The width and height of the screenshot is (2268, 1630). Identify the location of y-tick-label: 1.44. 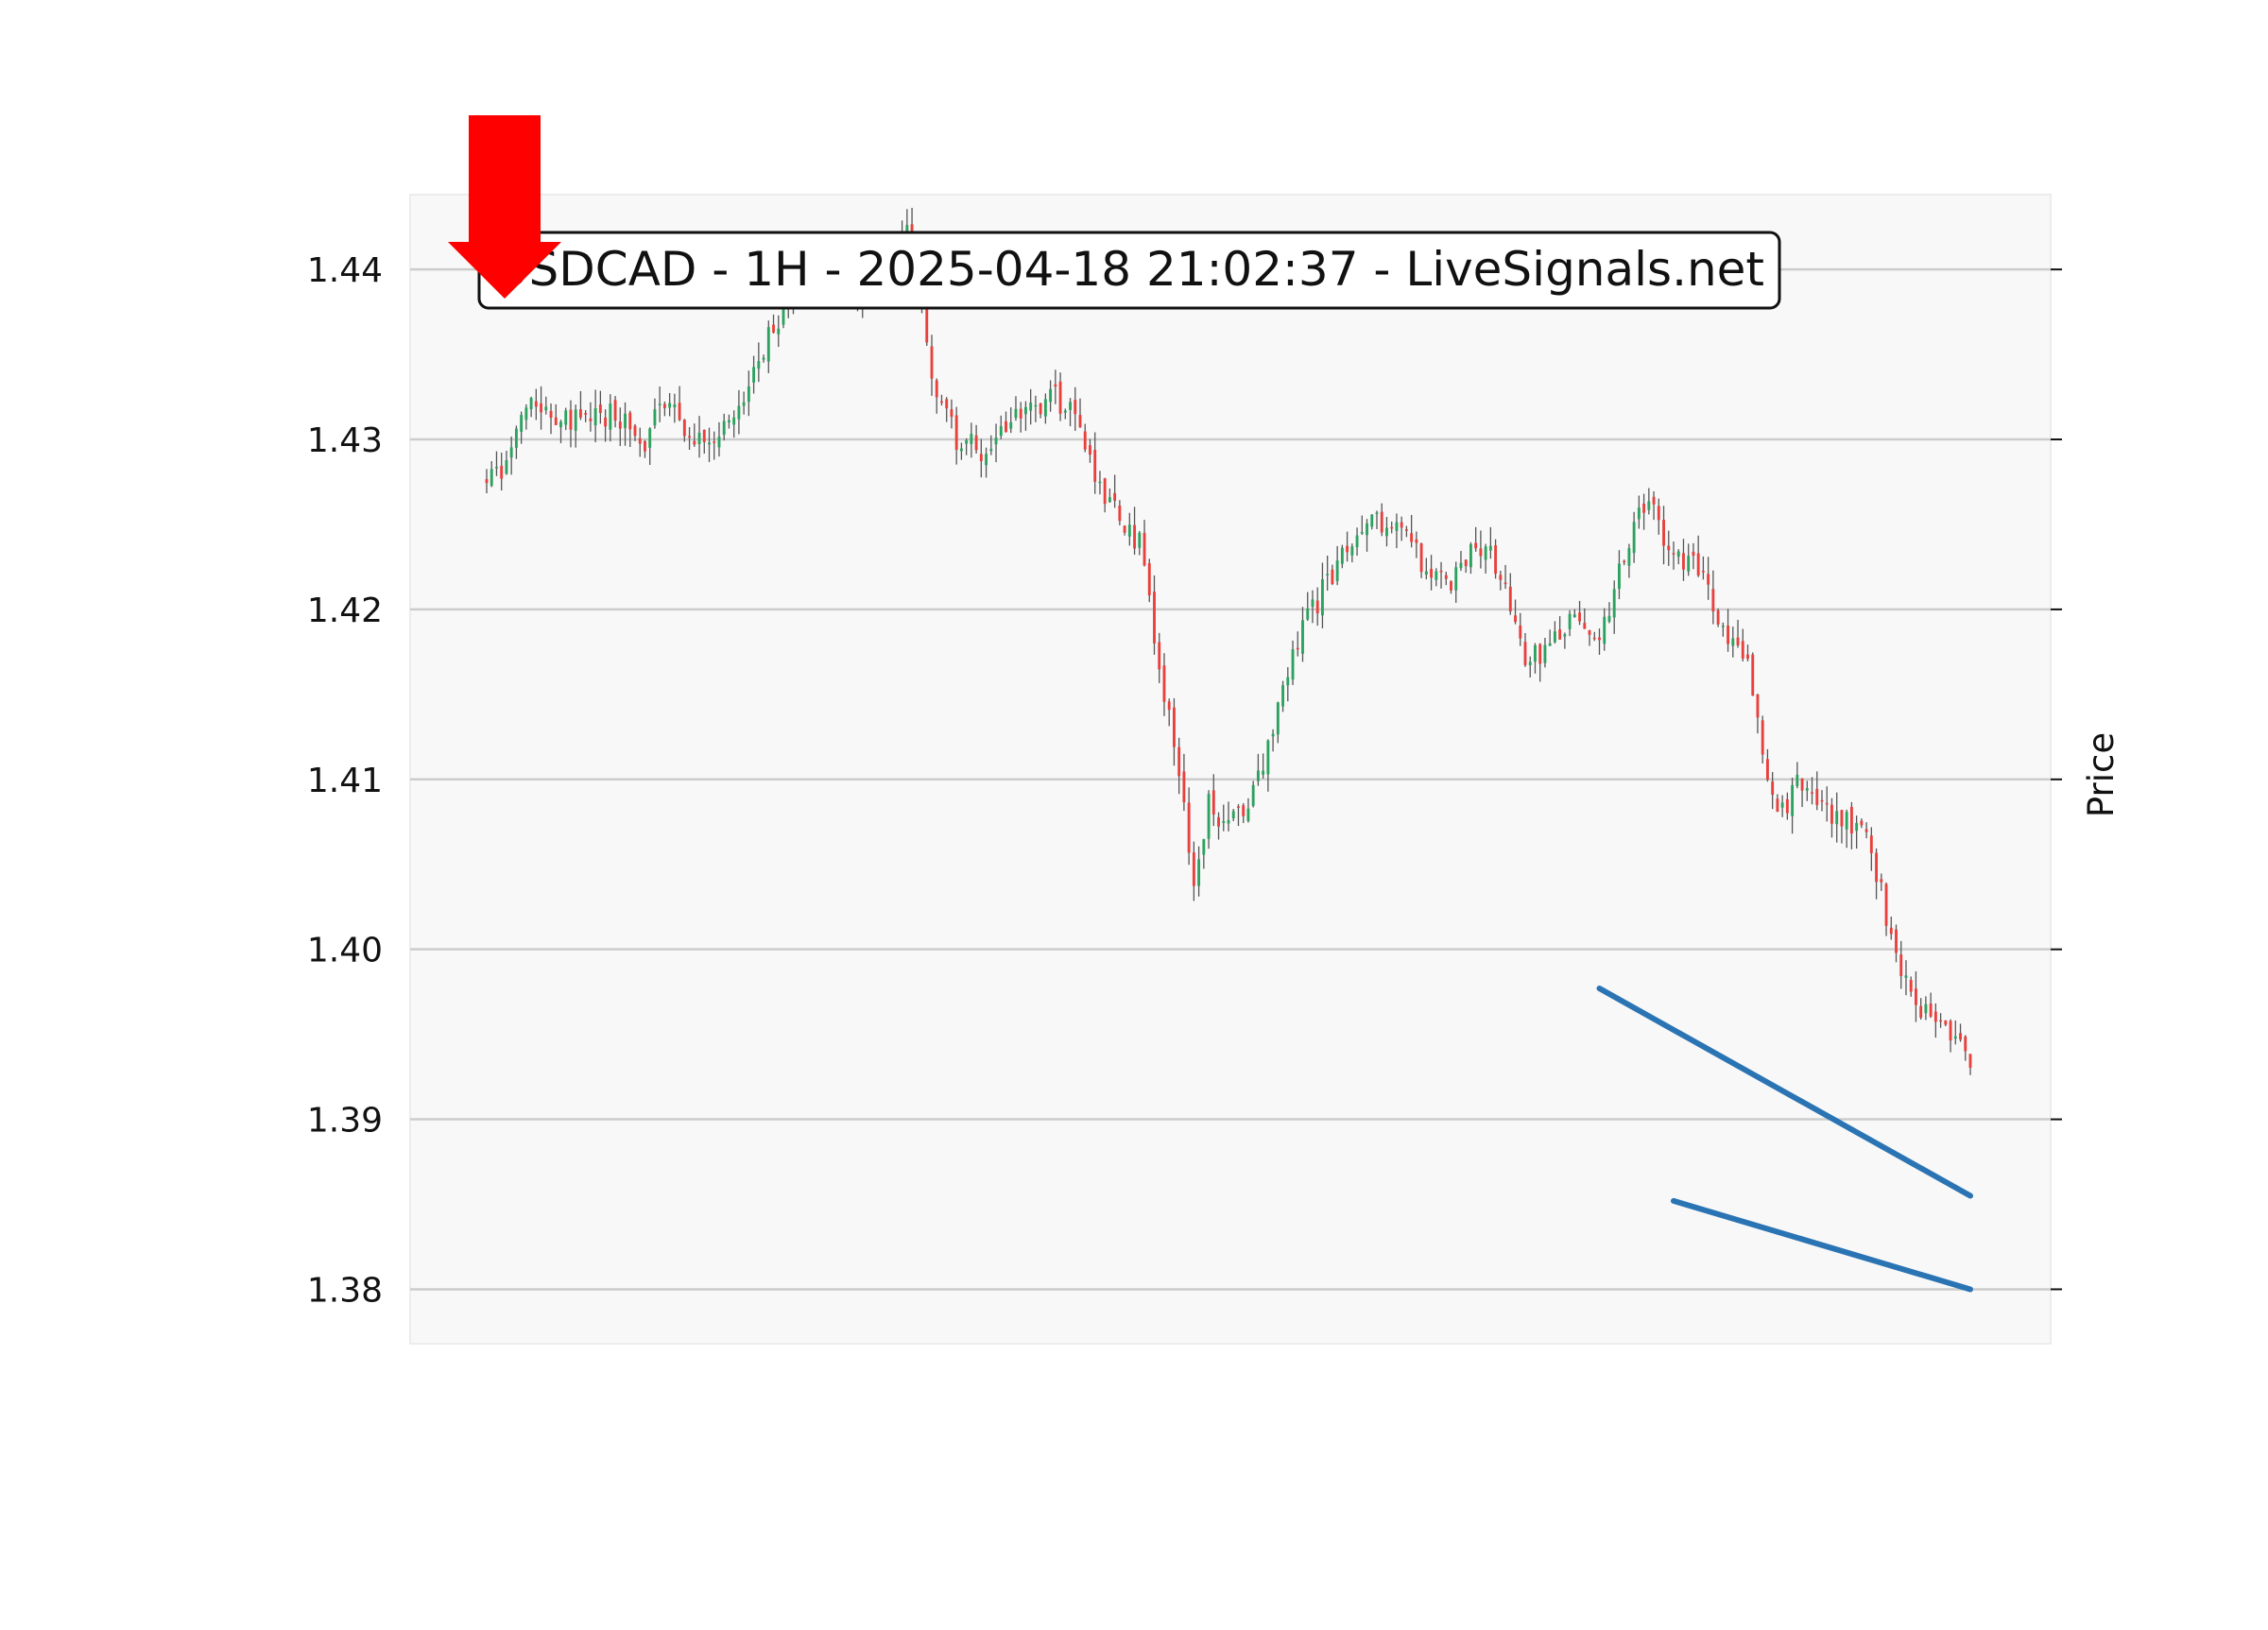
(345, 271).